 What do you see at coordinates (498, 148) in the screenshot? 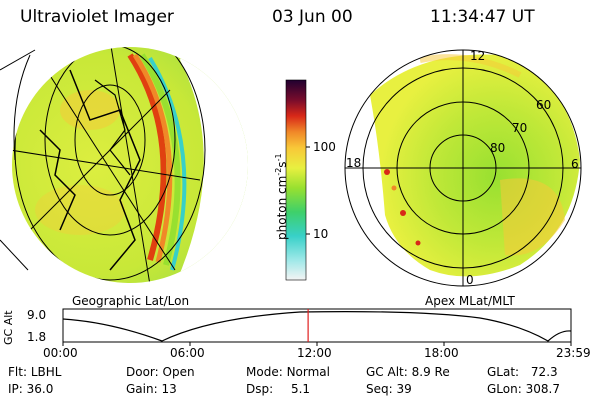
I see `polar-mlat-80: 80` at bounding box center [498, 148].